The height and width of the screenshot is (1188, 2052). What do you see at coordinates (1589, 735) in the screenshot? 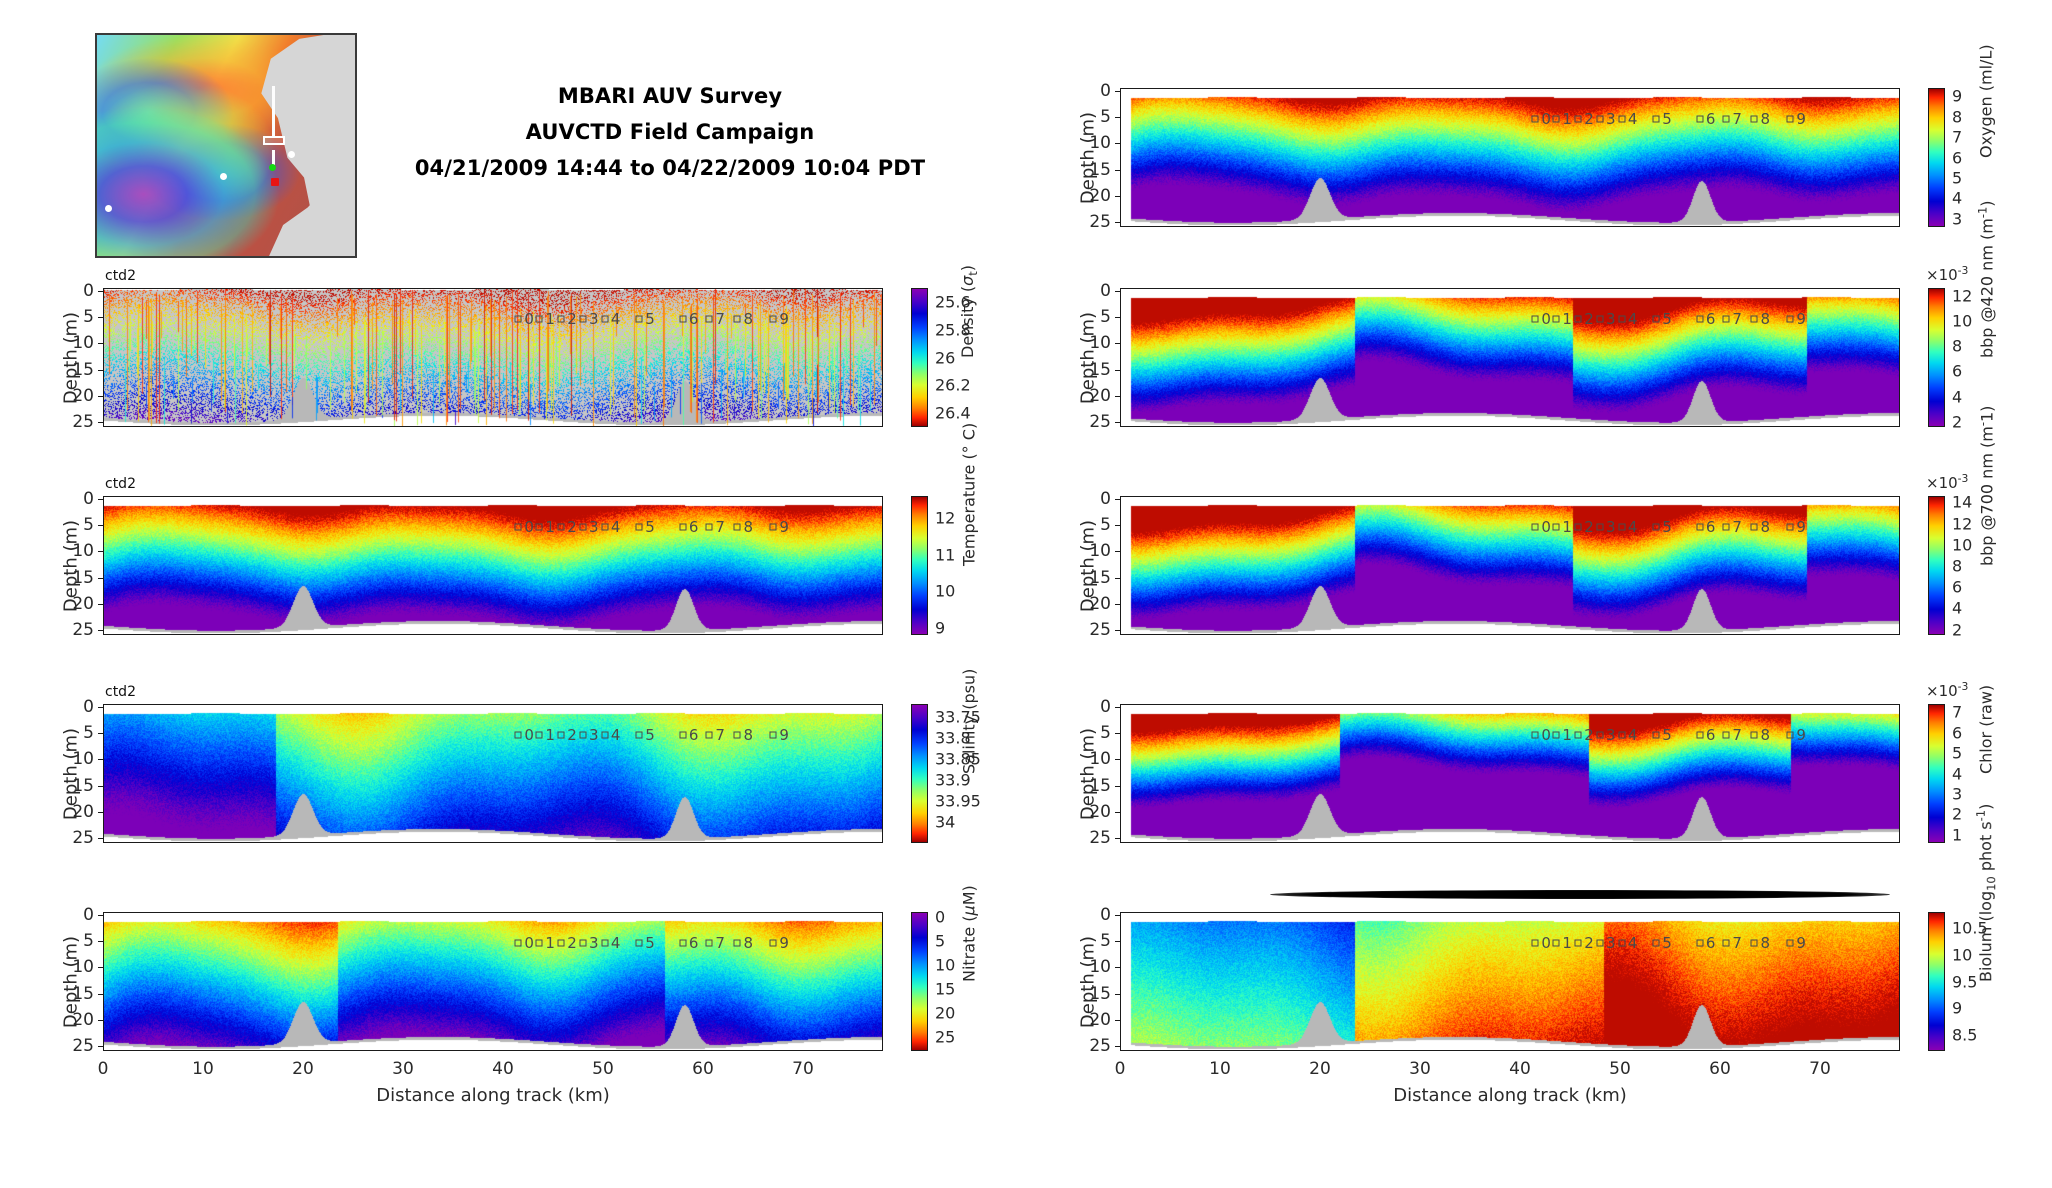
I see `waypoint-label-2: 2` at bounding box center [1589, 735].